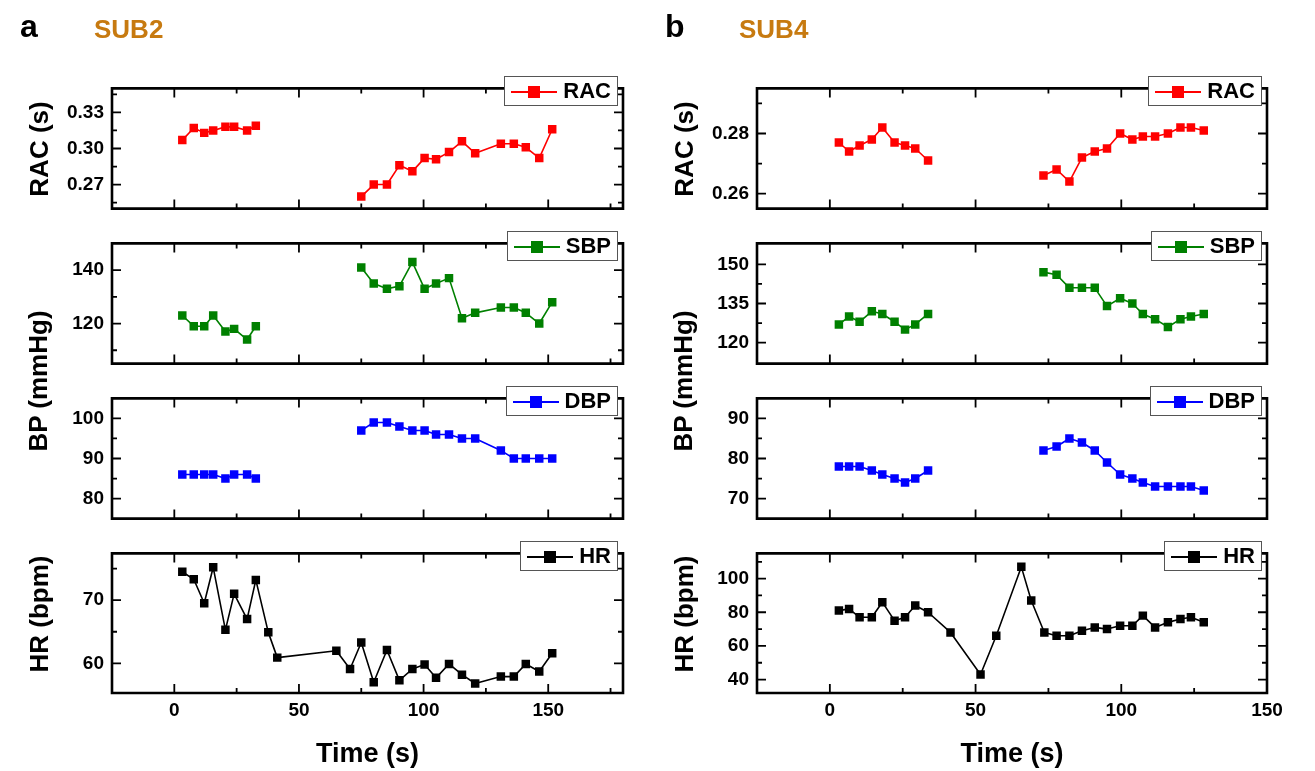 Image resolution: width=1315 pixels, height=771 pixels. What do you see at coordinates (85, 111) in the screenshot?
I see `y-tick-label: 0.33` at bounding box center [85, 111].